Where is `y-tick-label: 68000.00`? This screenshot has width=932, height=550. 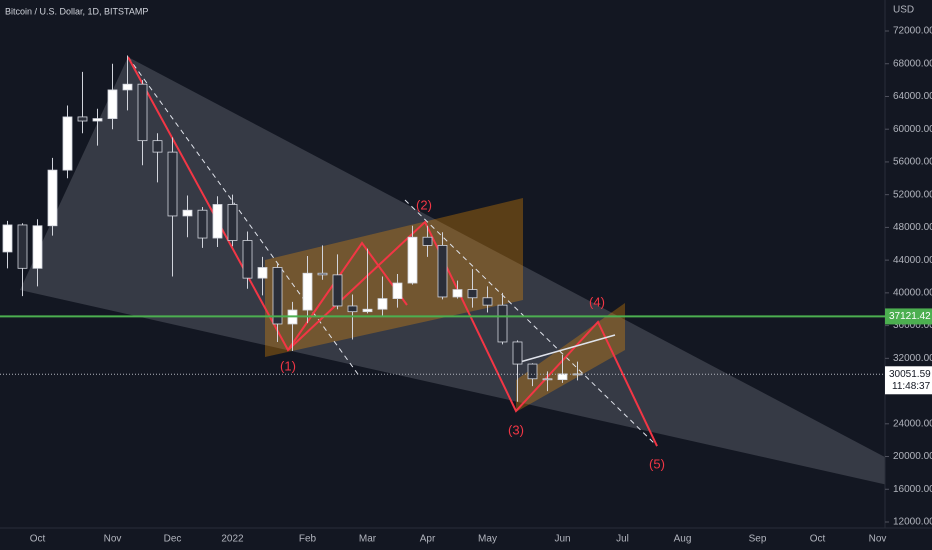
y-tick-label: 68000.00 is located at coordinates (912, 63).